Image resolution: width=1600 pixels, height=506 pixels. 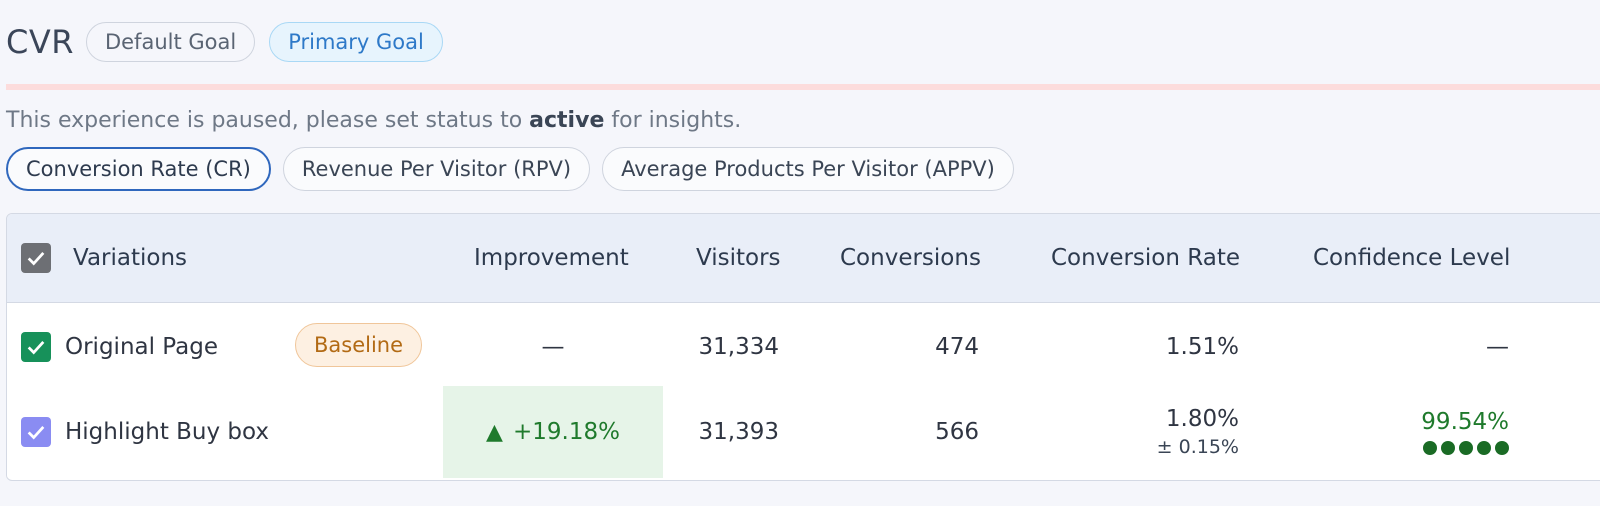 I want to click on col-conversion-rate: Conversion Rate, so click(x=1145, y=258).